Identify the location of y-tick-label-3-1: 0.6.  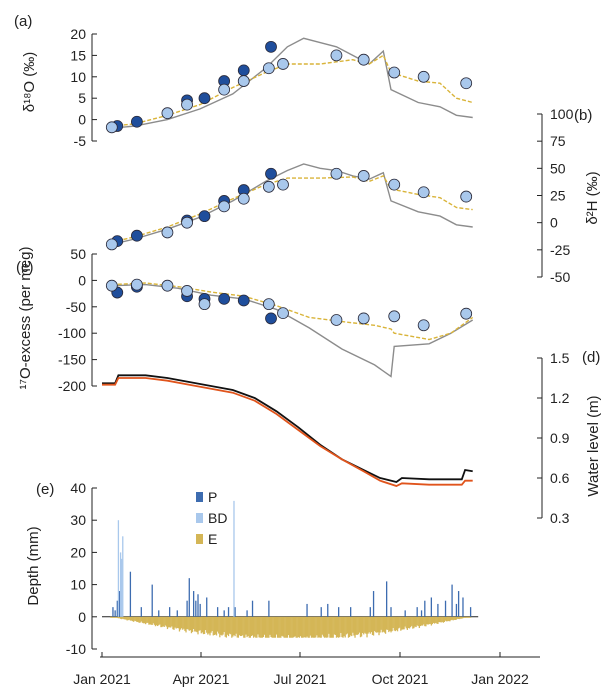
(560, 478).